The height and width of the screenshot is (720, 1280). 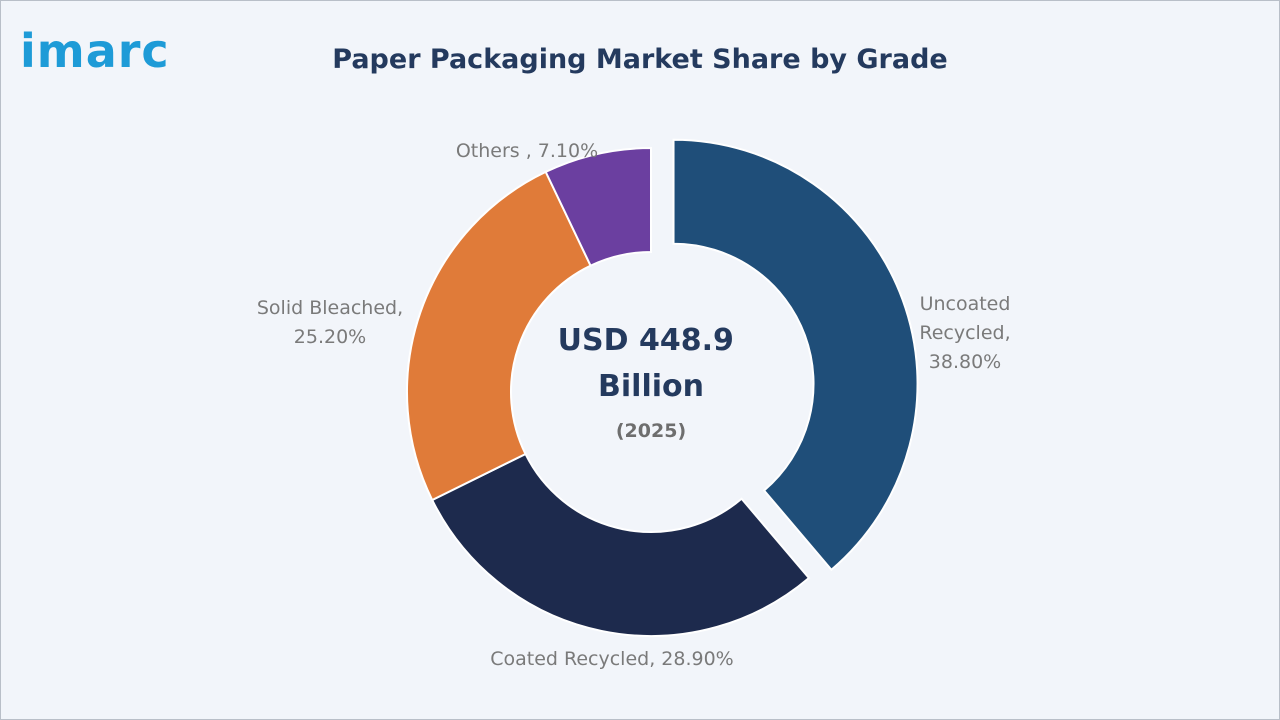 I want to click on imarc-logo: imarc, so click(x=95, y=51).